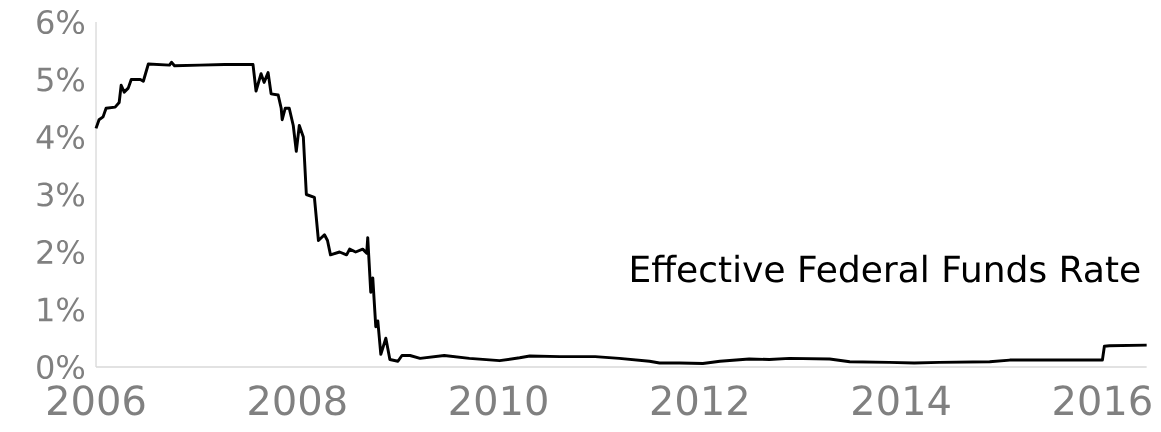 The image size is (1161, 432). What do you see at coordinates (498, 400) in the screenshot?
I see `x-tick-label: 2010` at bounding box center [498, 400].